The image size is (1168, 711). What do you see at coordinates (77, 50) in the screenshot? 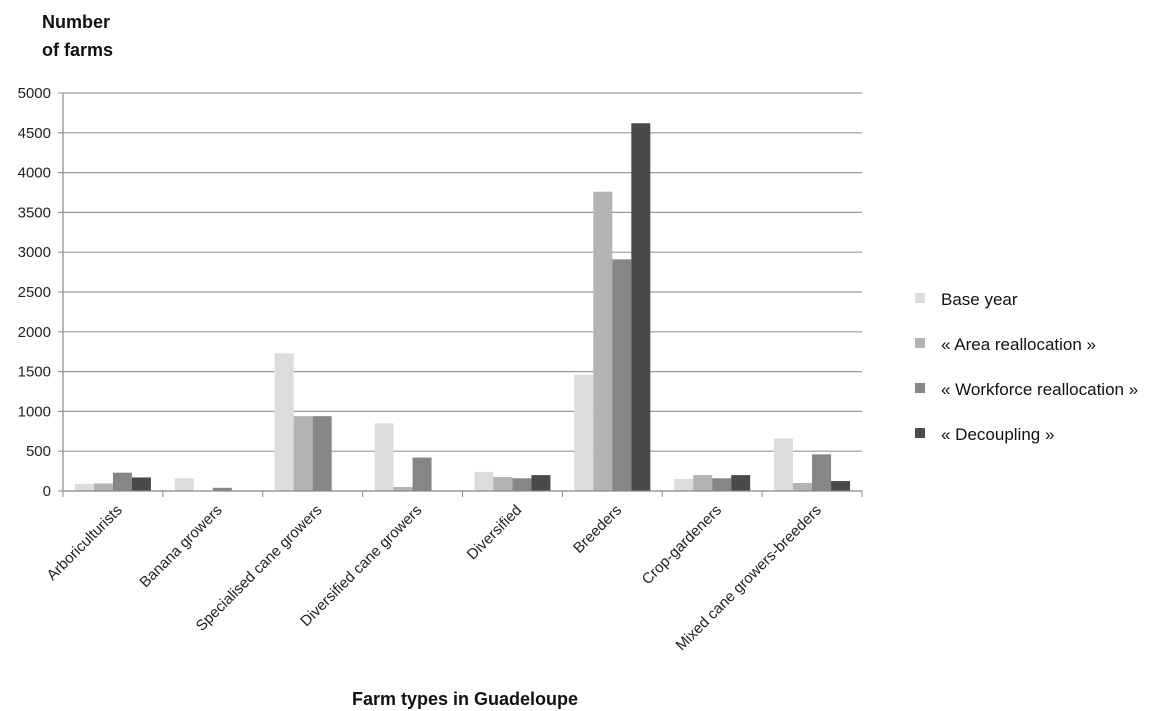
I see `y-axis-label-line2: of farms` at bounding box center [77, 50].